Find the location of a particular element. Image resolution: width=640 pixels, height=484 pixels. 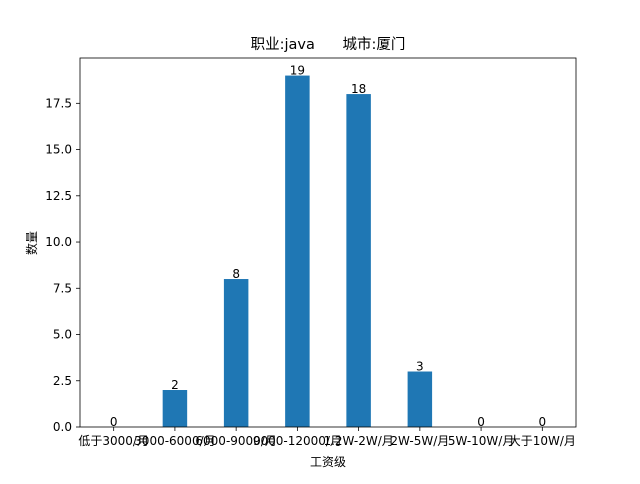

chart-title: 职业:java 城市:厦门 is located at coordinates (328, 44).